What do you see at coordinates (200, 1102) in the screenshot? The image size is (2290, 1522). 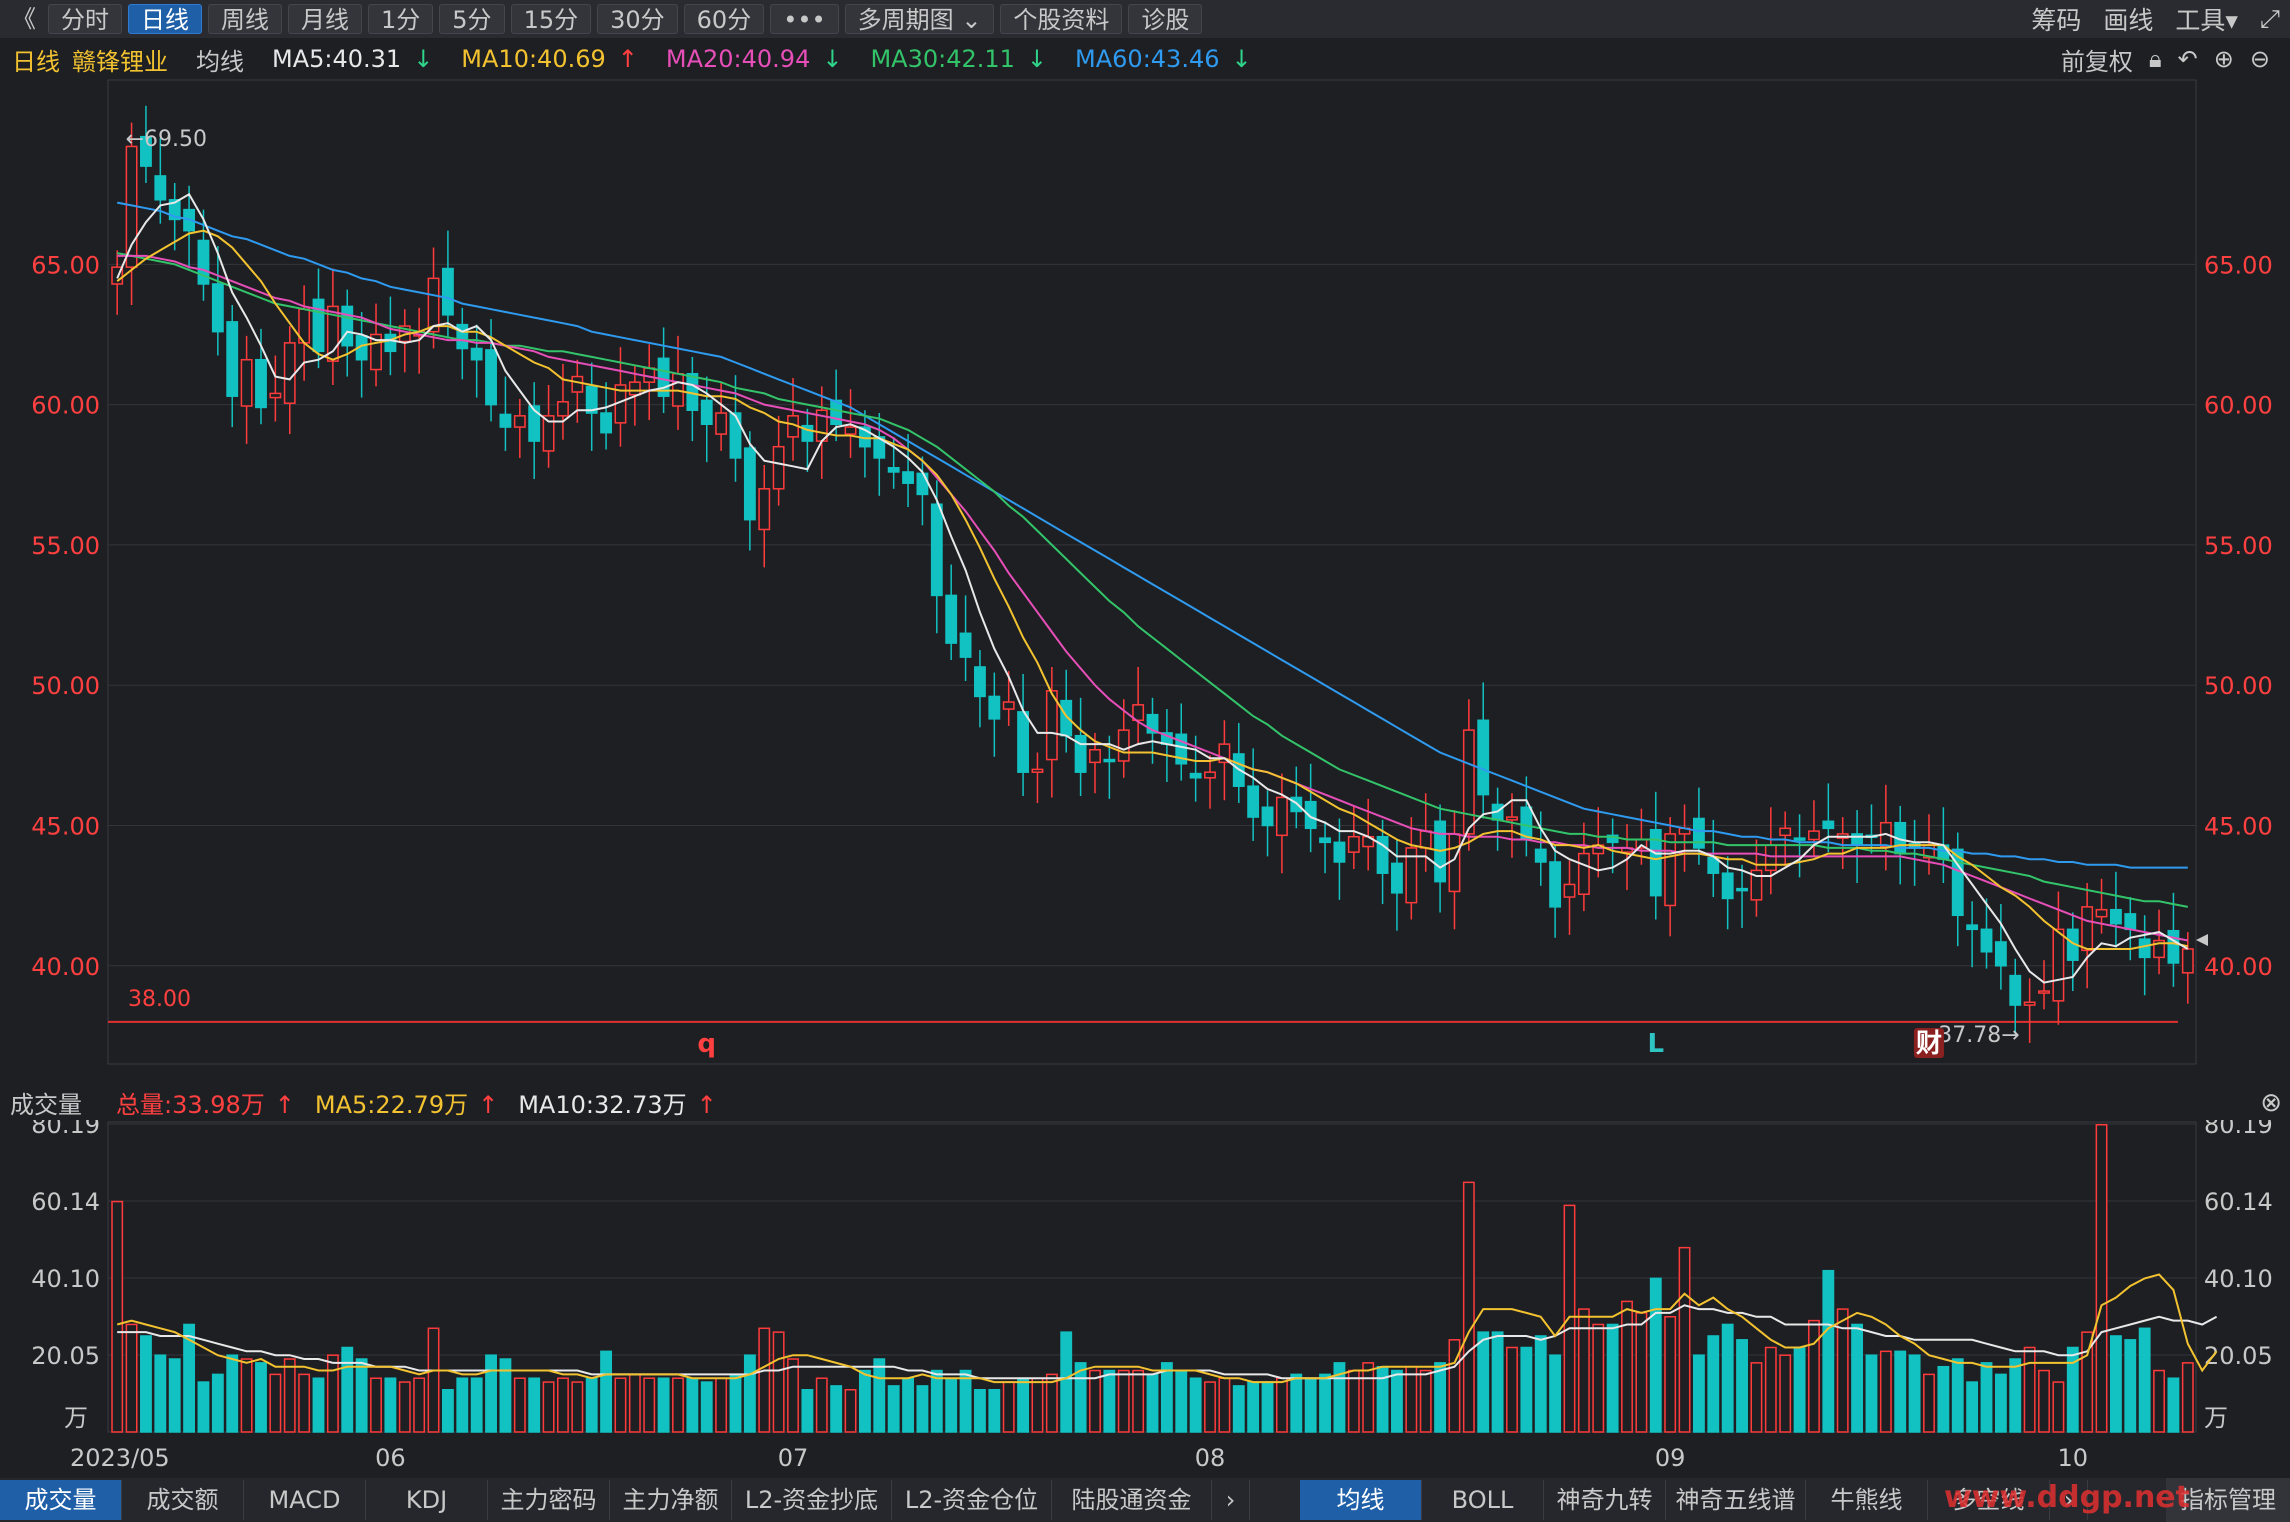 I see `volume-total: 总量:33.98万 ↑` at bounding box center [200, 1102].